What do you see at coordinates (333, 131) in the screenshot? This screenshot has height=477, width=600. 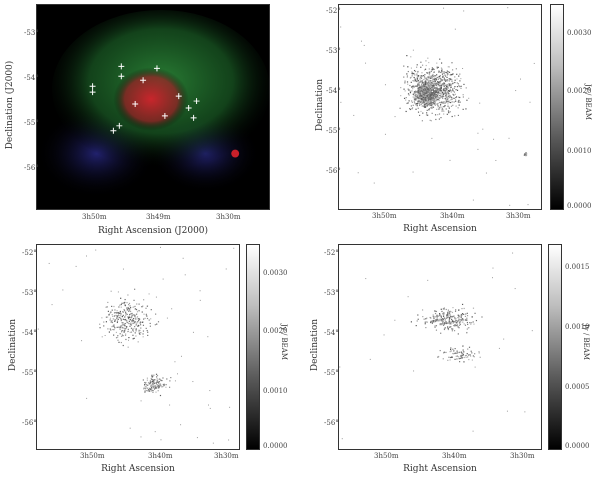 I see `y-tick: -55°` at bounding box center [333, 131].